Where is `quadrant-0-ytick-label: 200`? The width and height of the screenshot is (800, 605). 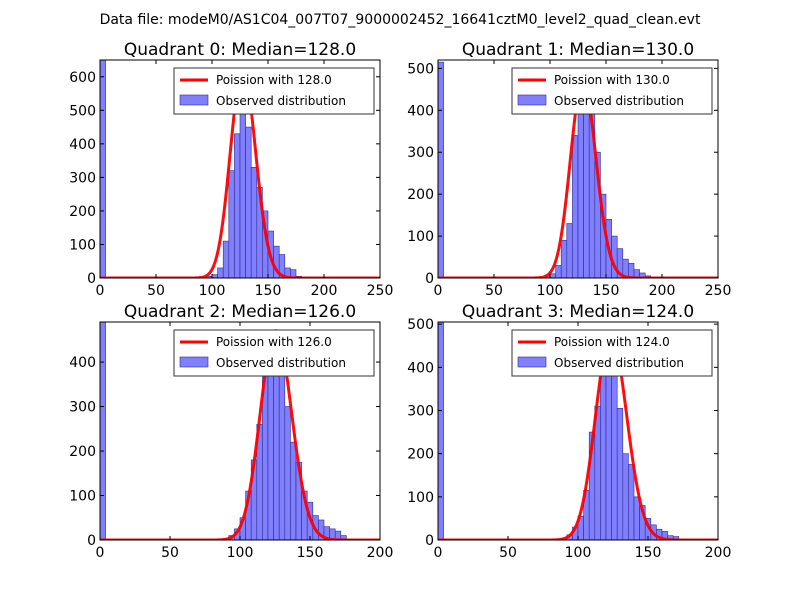
quadrant-0-ytick-label: 200 is located at coordinates (82, 212).